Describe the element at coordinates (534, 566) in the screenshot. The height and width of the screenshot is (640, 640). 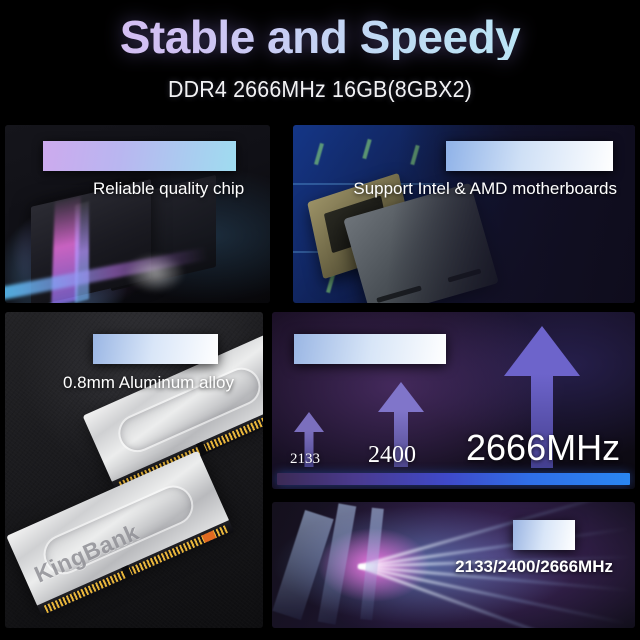
I see `voltage-caption: 2133/2400/2666MHz` at that location.